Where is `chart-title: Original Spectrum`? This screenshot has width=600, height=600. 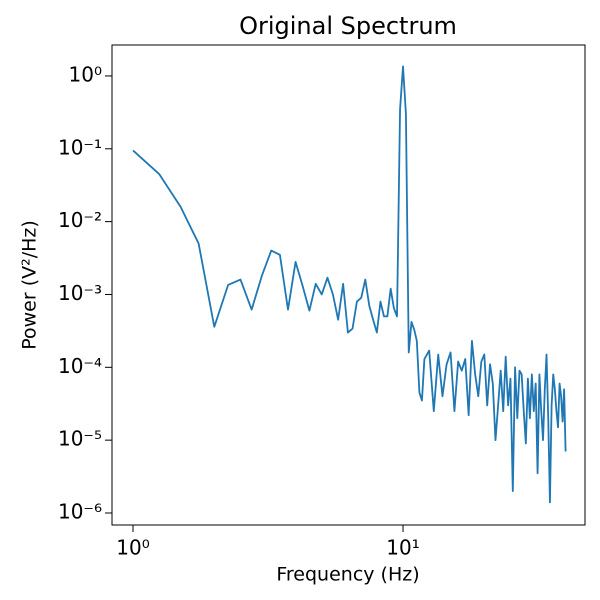 chart-title: Original Spectrum is located at coordinates (348, 26).